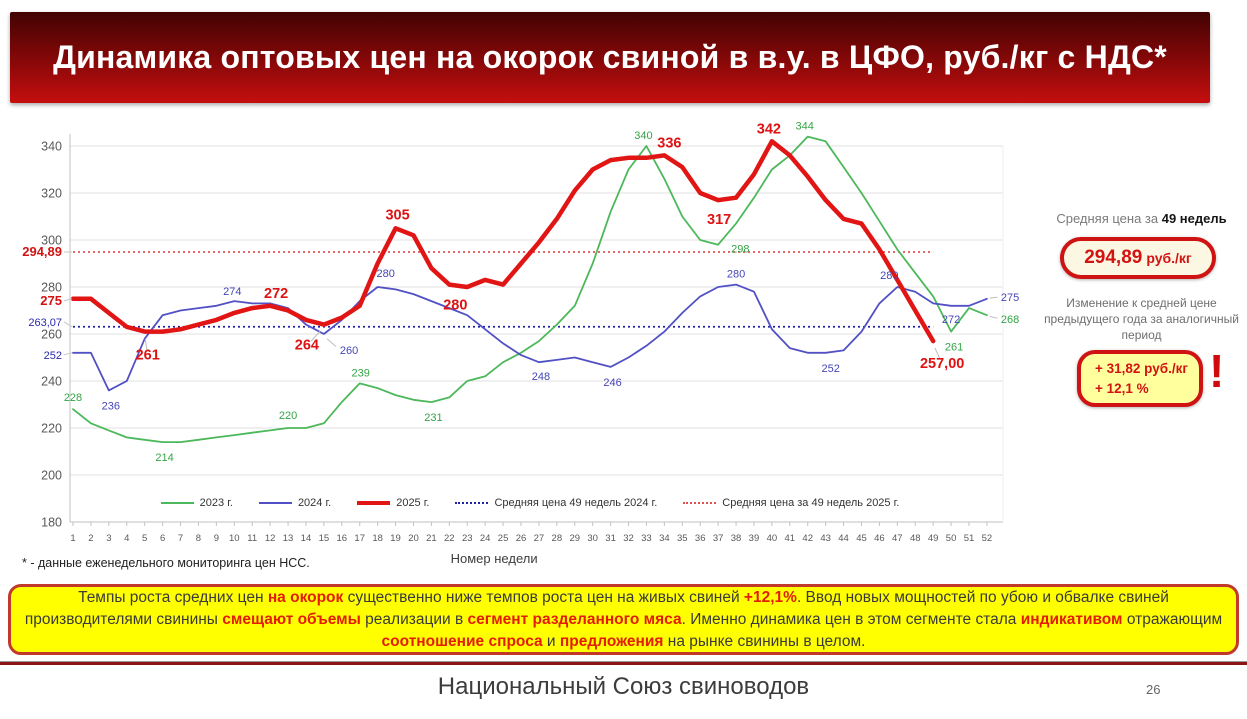 Image resolution: width=1247 pixels, height=719 pixels. What do you see at coordinates (196, 503) in the screenshot?
I see `legend-item: 2023 г.` at bounding box center [196, 503].